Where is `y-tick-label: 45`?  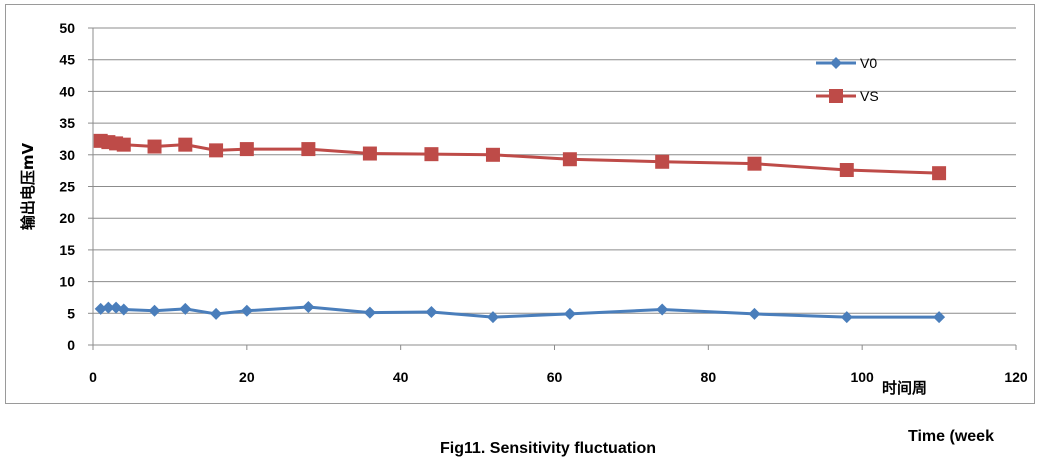
y-tick-label: 45 is located at coordinates (67, 60).